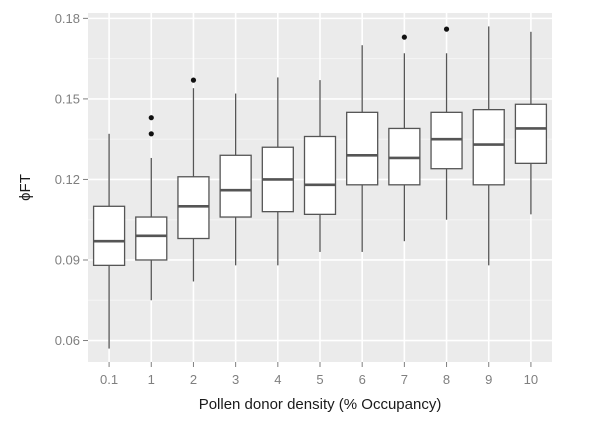 Image resolution: width=600 pixels, height=427 pixels. Describe the element at coordinates (277, 379) in the screenshot. I see `x-tick-label: 4` at that location.